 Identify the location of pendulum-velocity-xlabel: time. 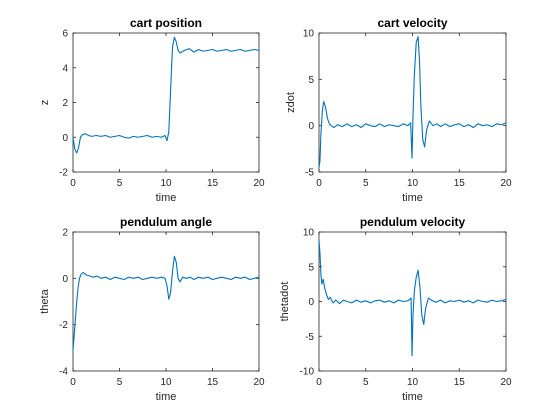
(412, 397).